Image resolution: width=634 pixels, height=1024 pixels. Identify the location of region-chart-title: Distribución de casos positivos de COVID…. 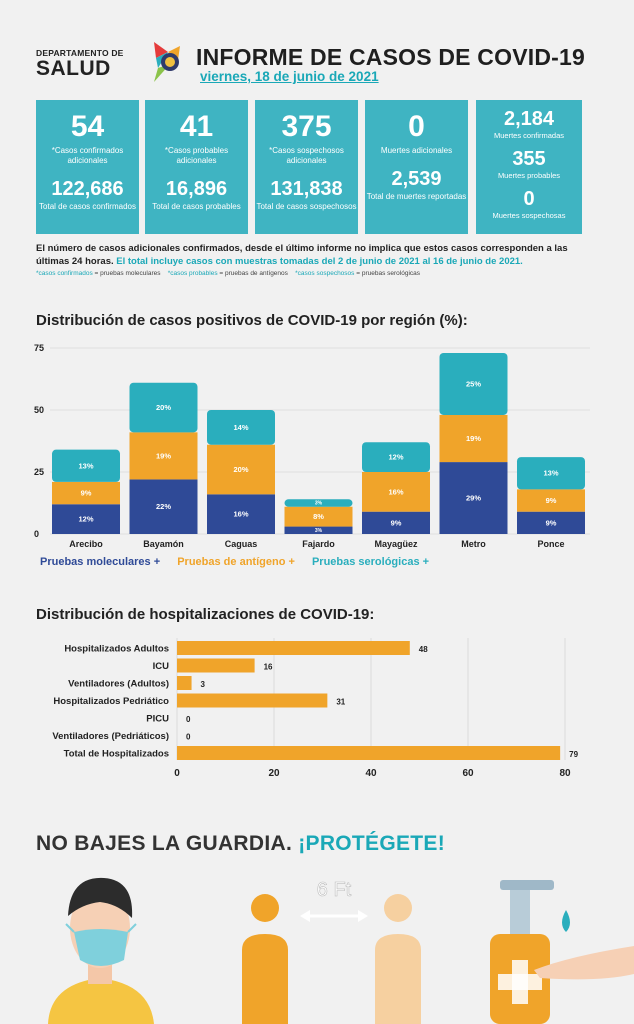
(252, 320).